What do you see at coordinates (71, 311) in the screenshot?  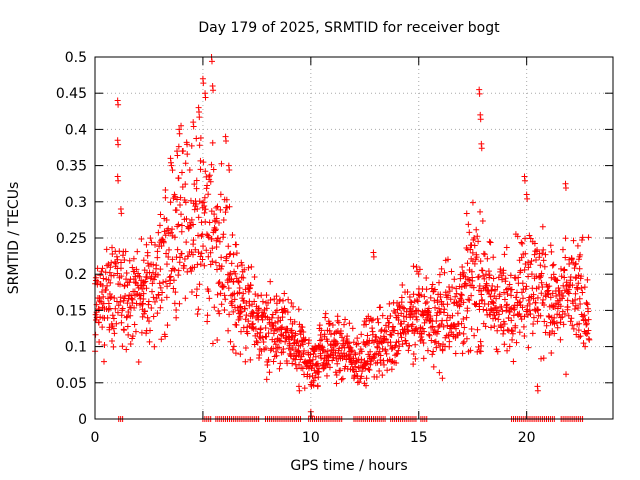 I see `y-tick-label: 0.15` at bounding box center [71, 311].